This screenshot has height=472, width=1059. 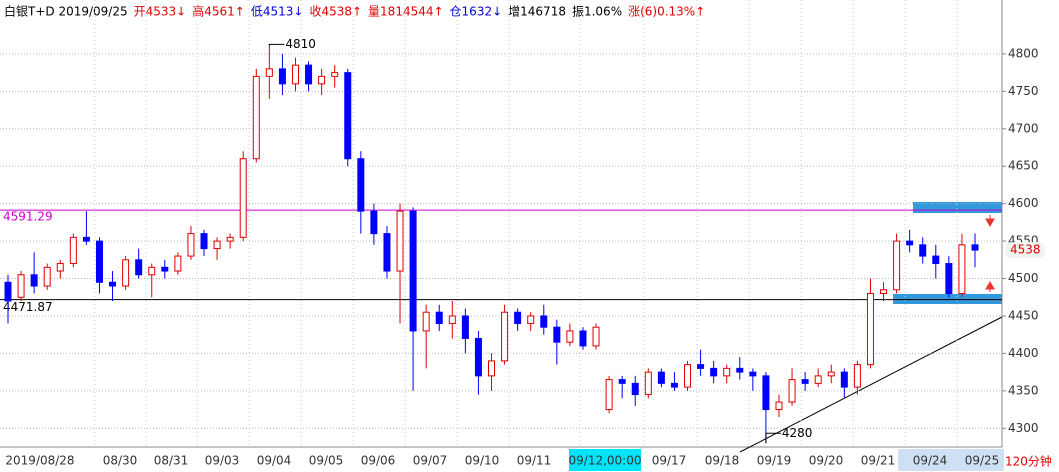 I want to click on x-tick-label: 09/05, so click(x=326, y=461).